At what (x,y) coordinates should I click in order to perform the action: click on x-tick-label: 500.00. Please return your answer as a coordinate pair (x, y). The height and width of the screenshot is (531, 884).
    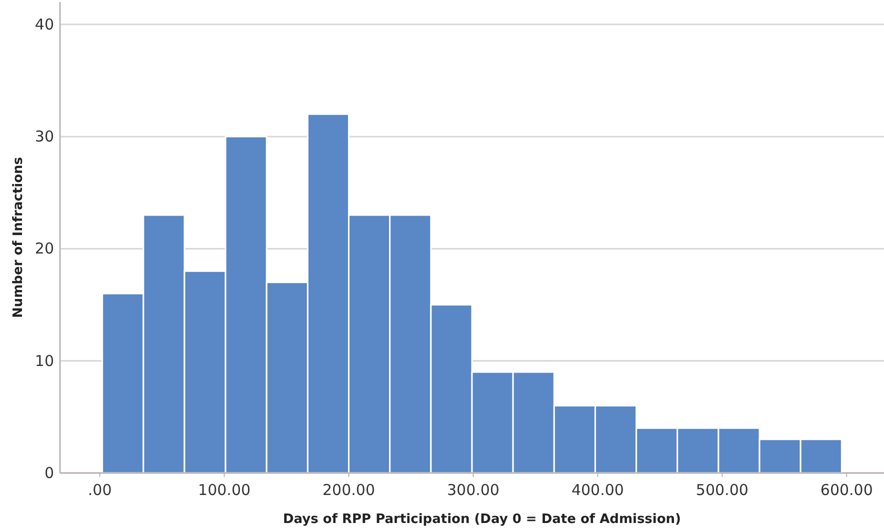
    Looking at the image, I should click on (722, 490).